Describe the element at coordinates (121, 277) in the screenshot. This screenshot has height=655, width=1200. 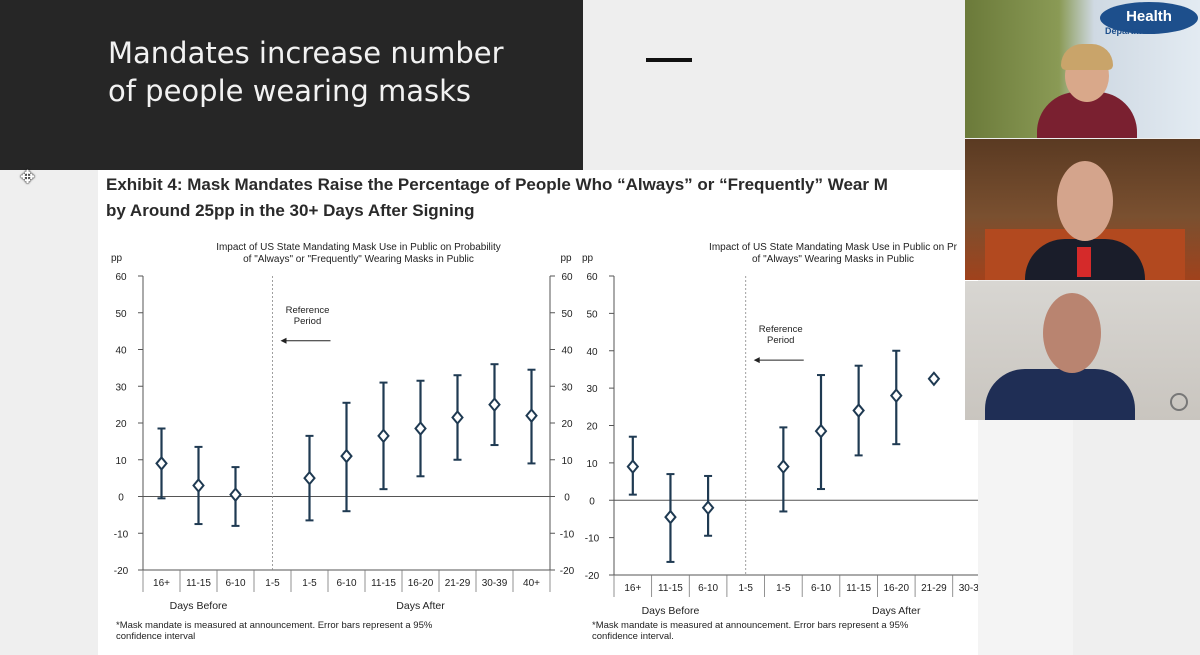
I see `chart-1-ytick-label: 60` at that location.